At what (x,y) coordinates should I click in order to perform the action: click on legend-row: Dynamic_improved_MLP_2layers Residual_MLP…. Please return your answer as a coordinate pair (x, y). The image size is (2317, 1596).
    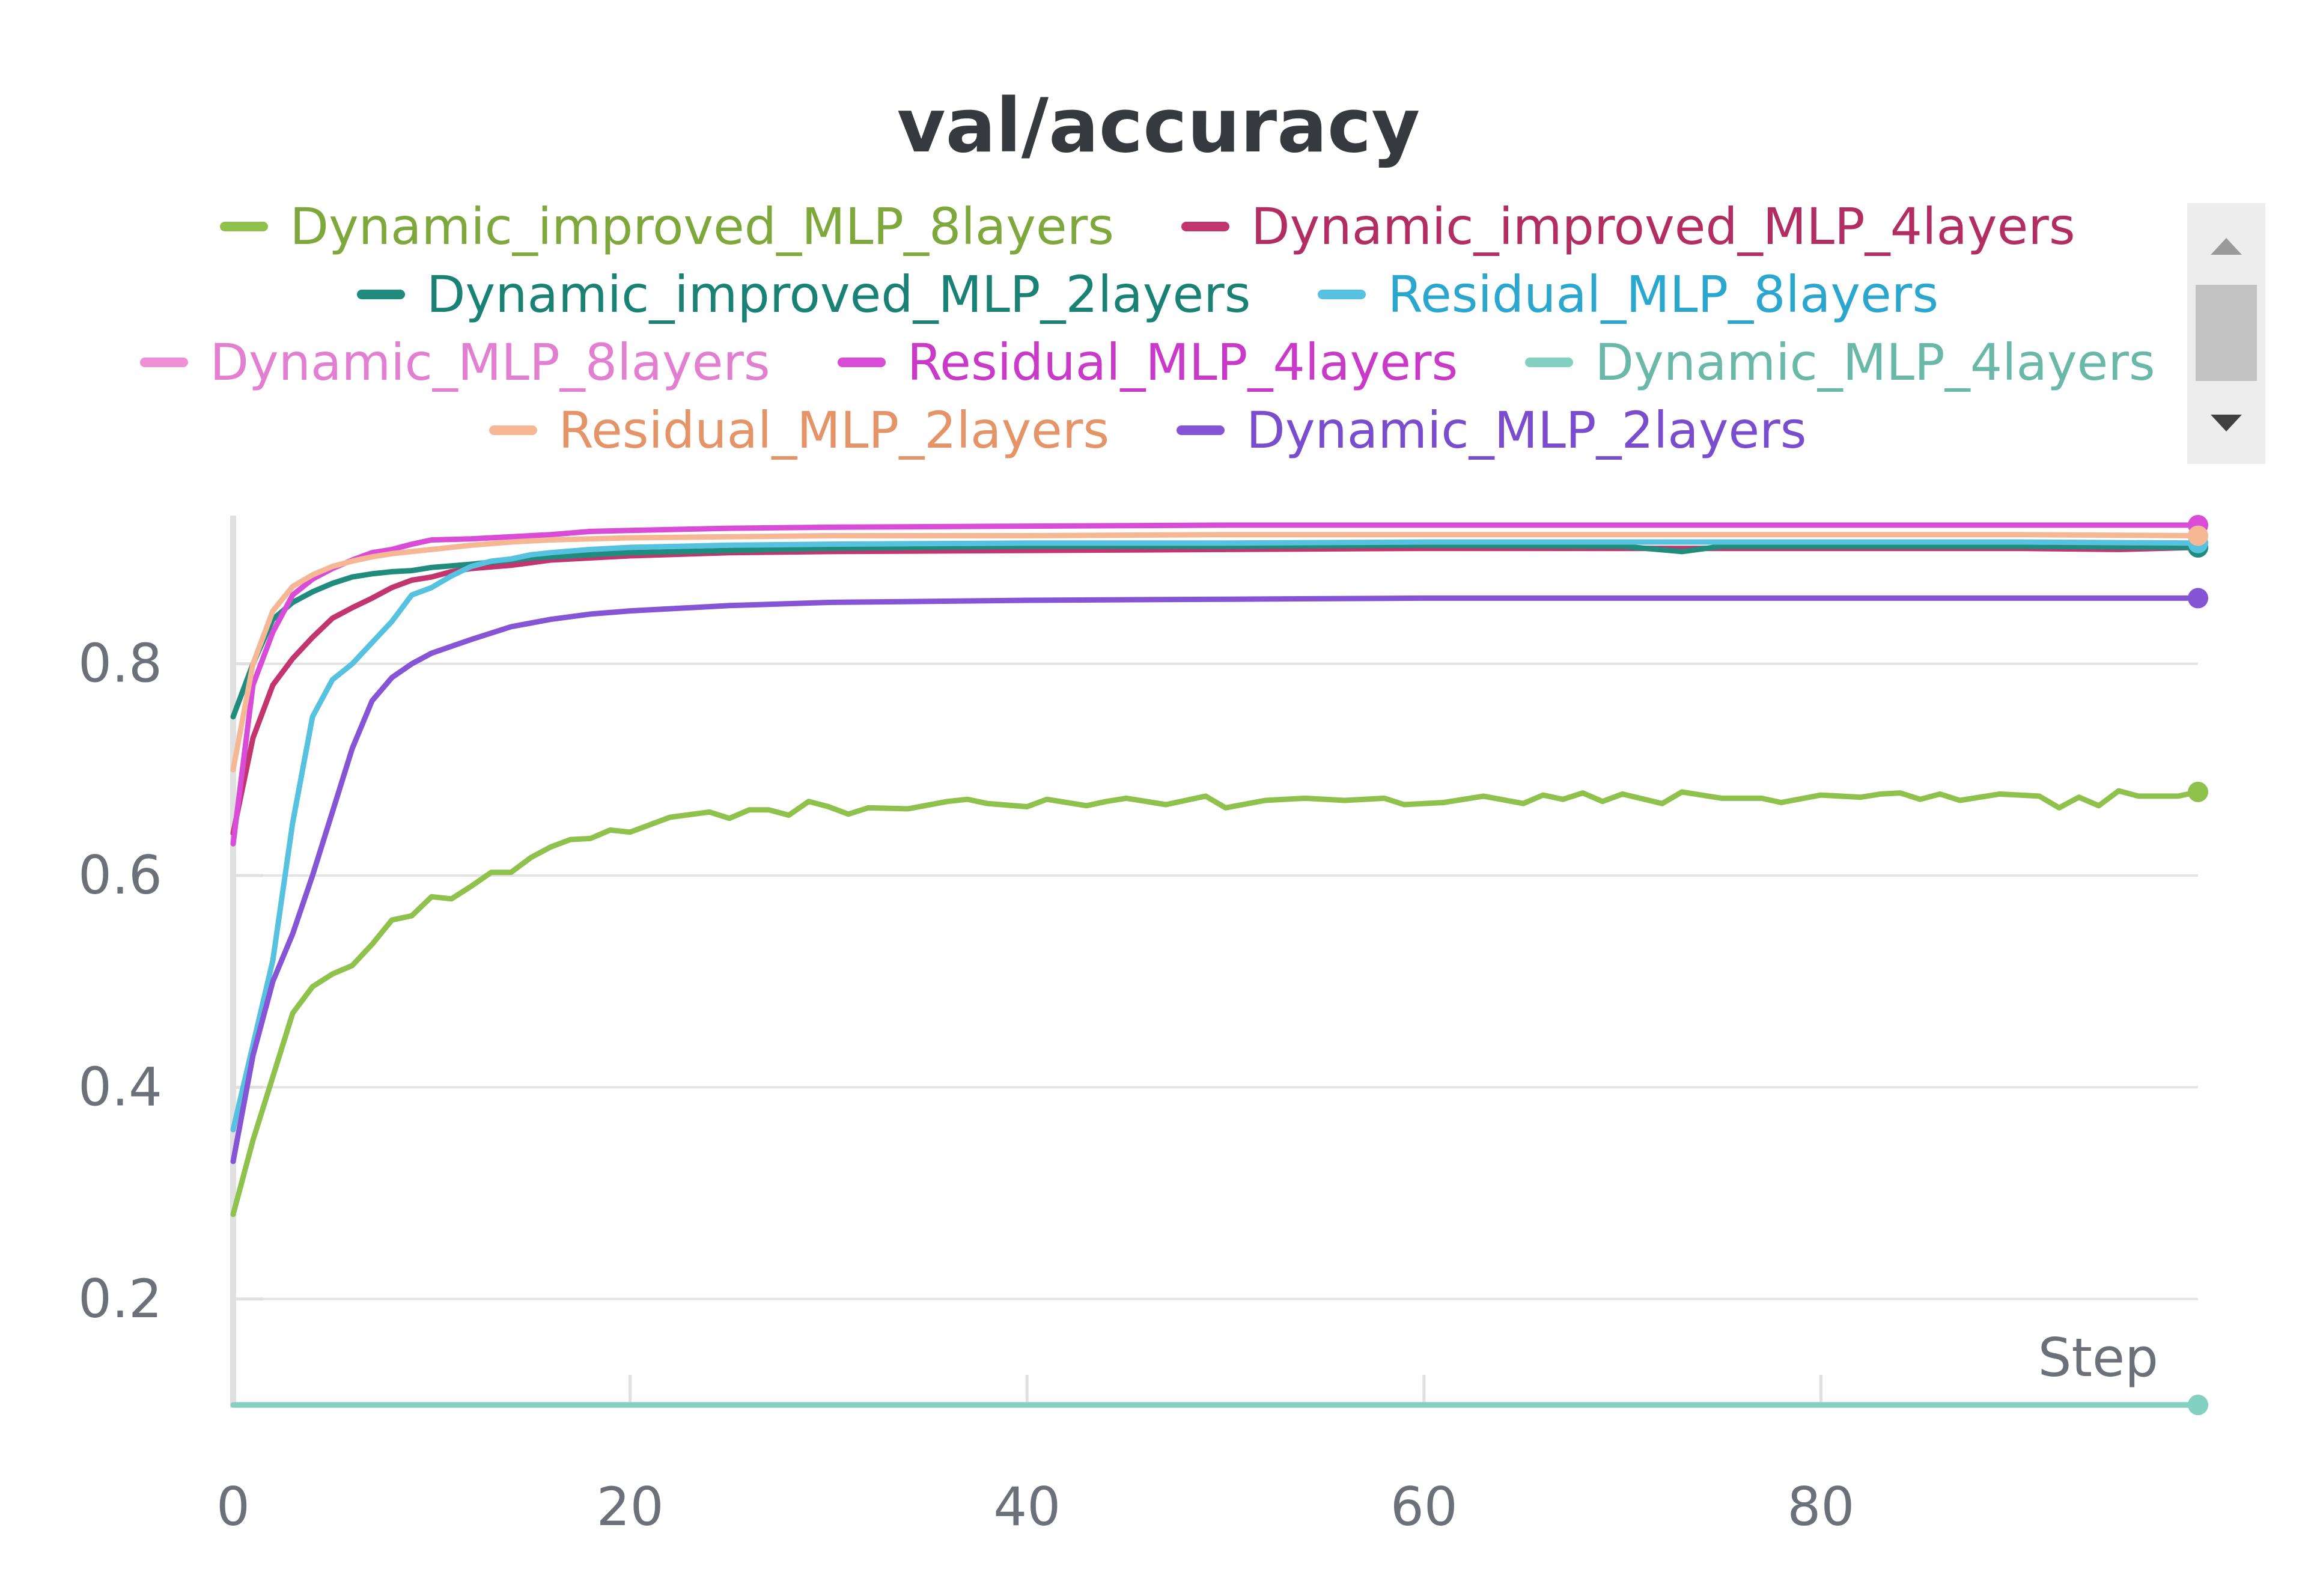
    Looking at the image, I should click on (1147, 294).